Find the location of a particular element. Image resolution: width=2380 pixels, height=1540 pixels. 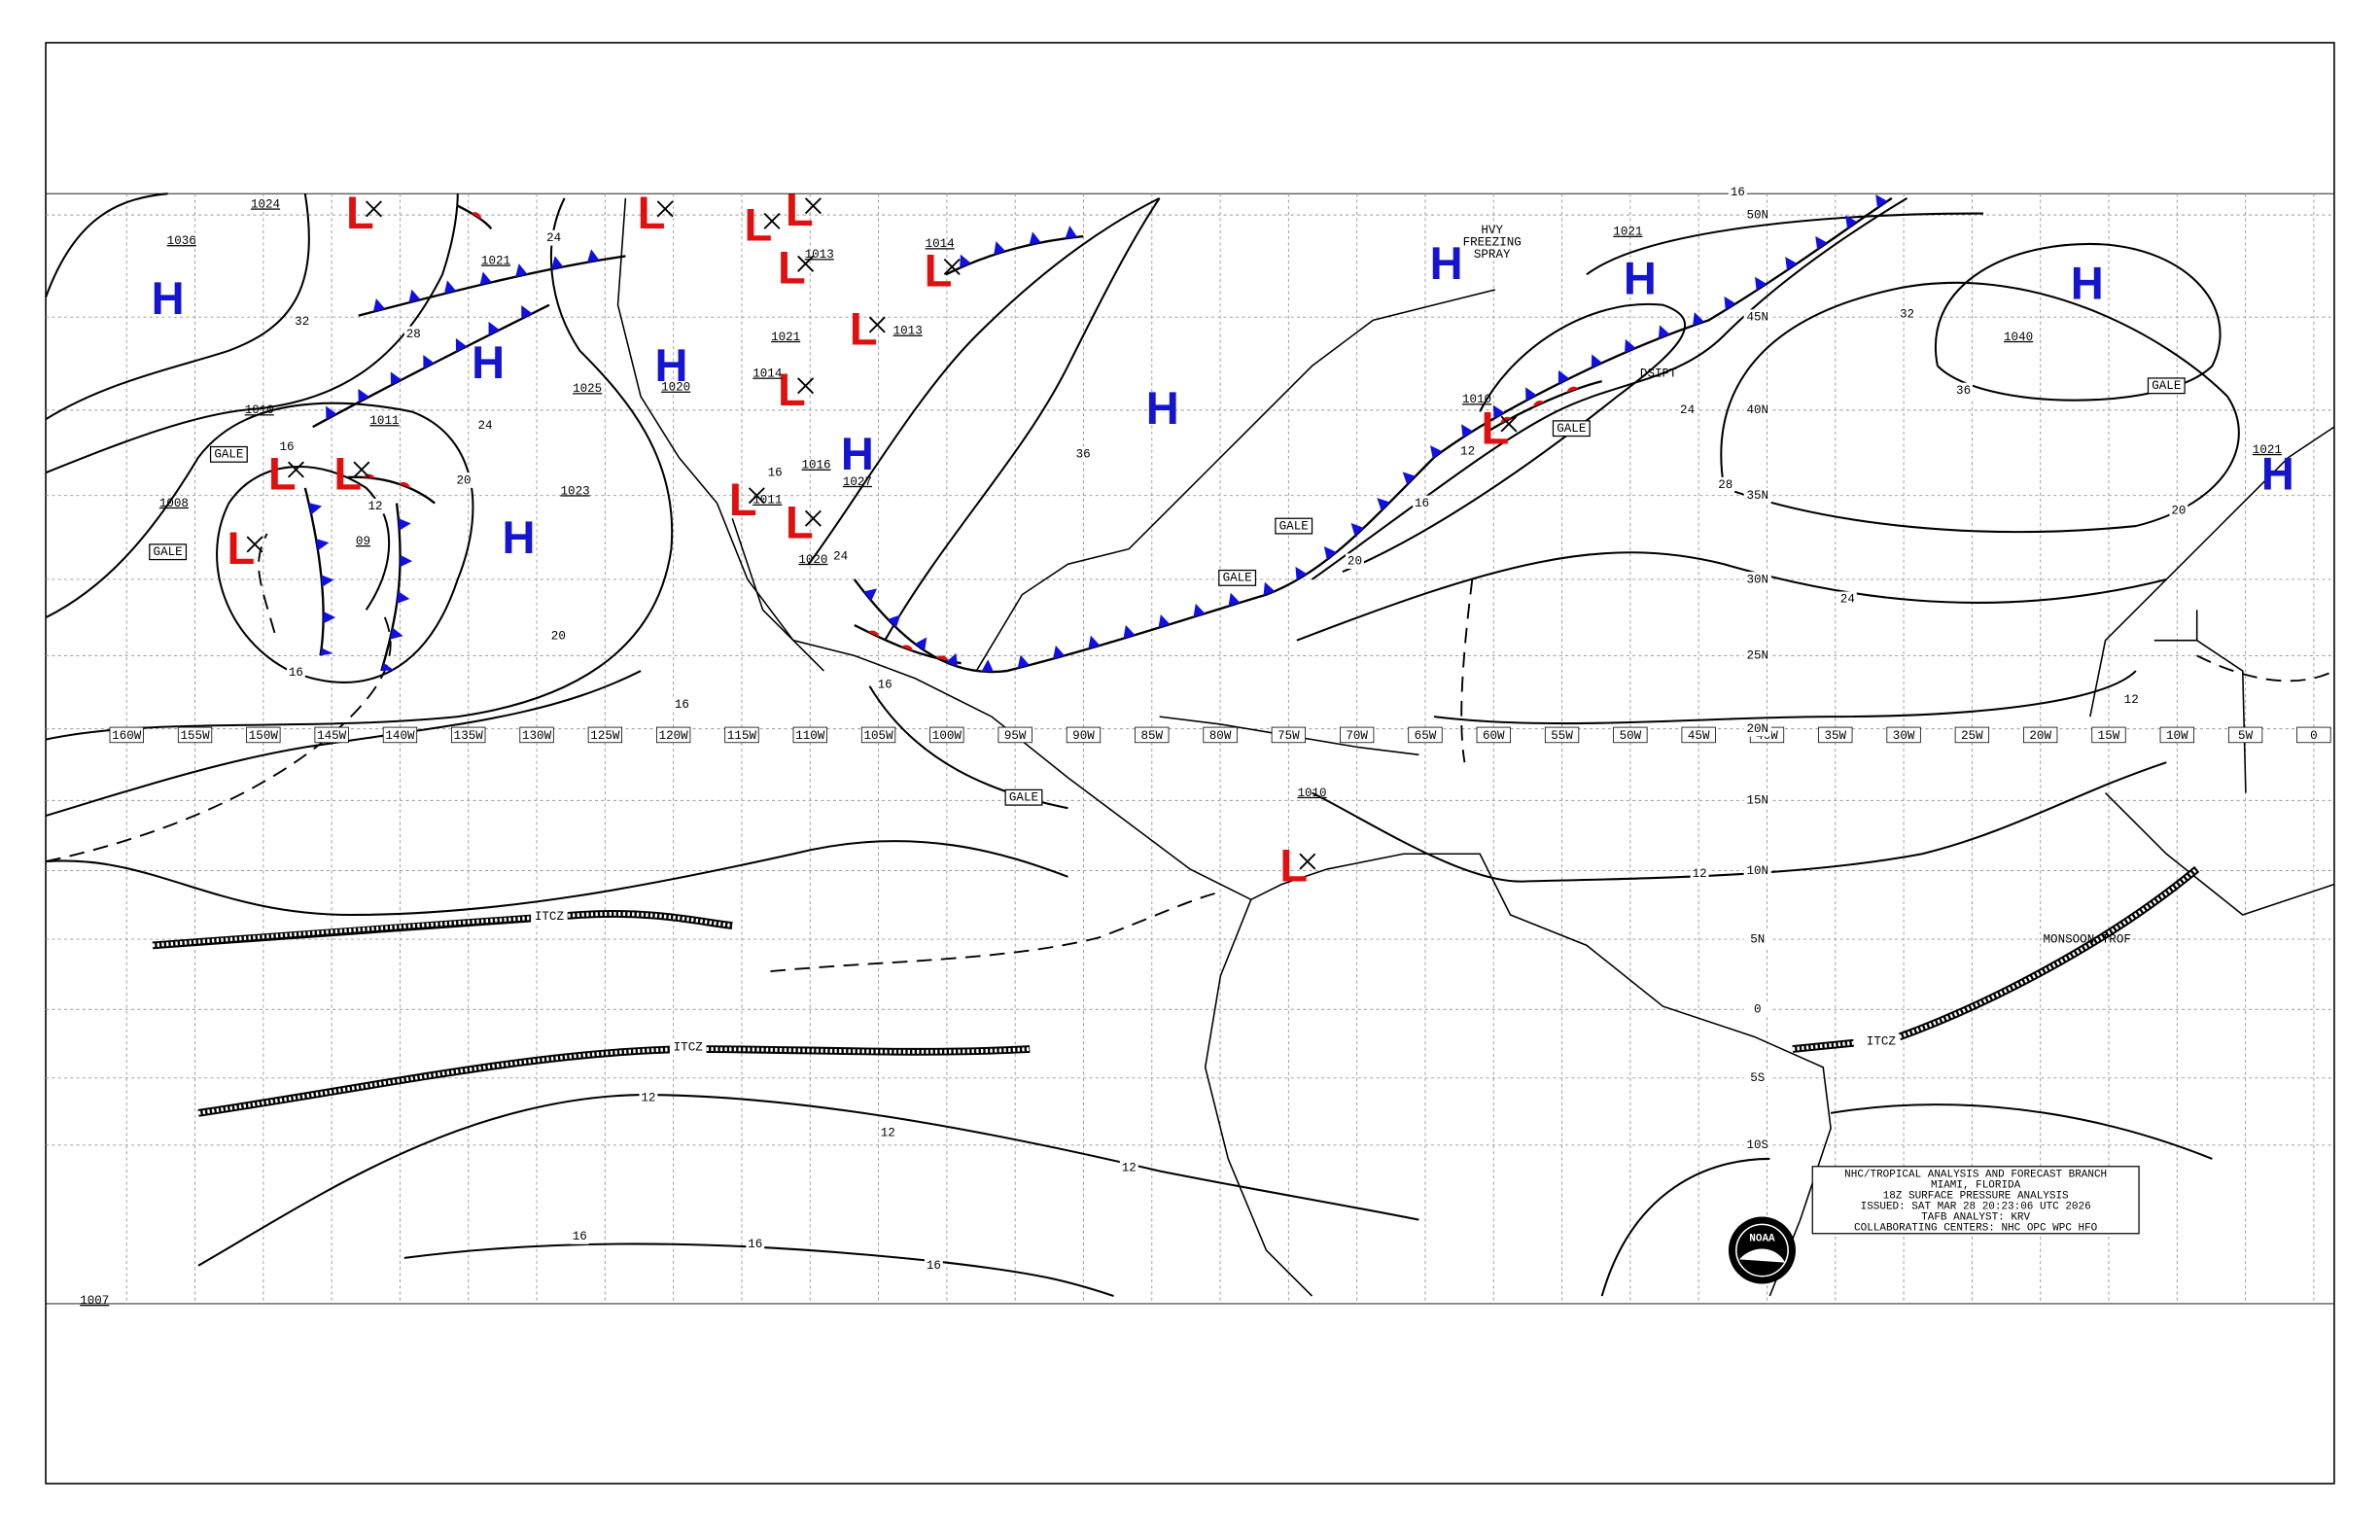

longitude-label: 125W is located at coordinates (605, 736).